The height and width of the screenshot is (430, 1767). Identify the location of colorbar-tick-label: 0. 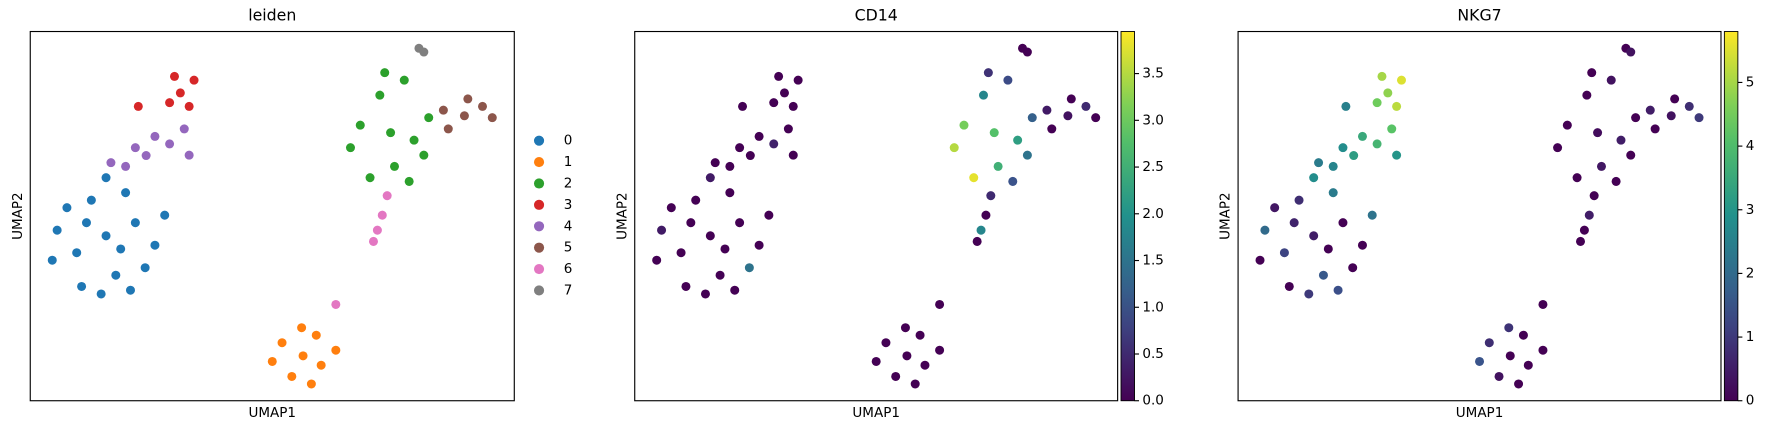
(1750, 401).